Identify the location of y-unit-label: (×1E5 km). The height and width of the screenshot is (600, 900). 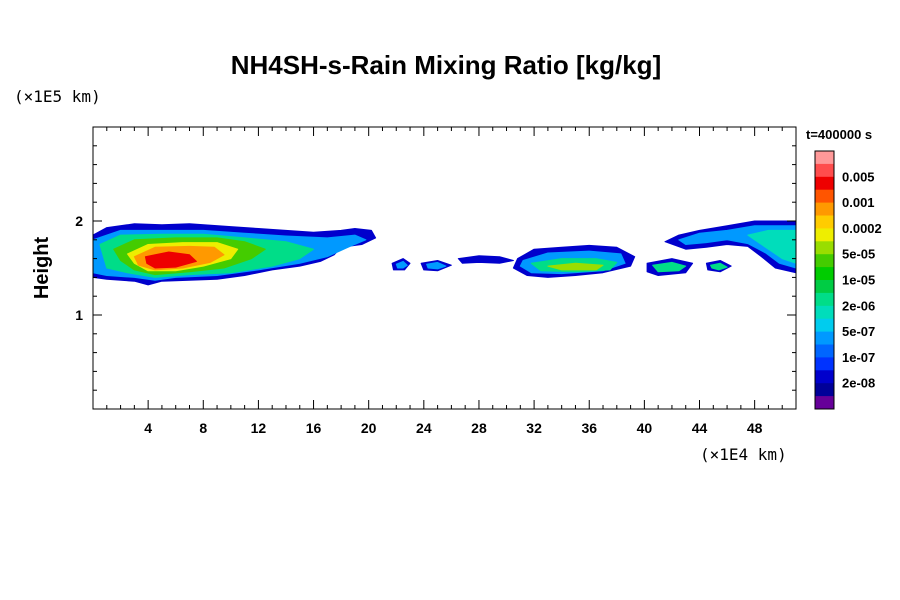
(57, 96).